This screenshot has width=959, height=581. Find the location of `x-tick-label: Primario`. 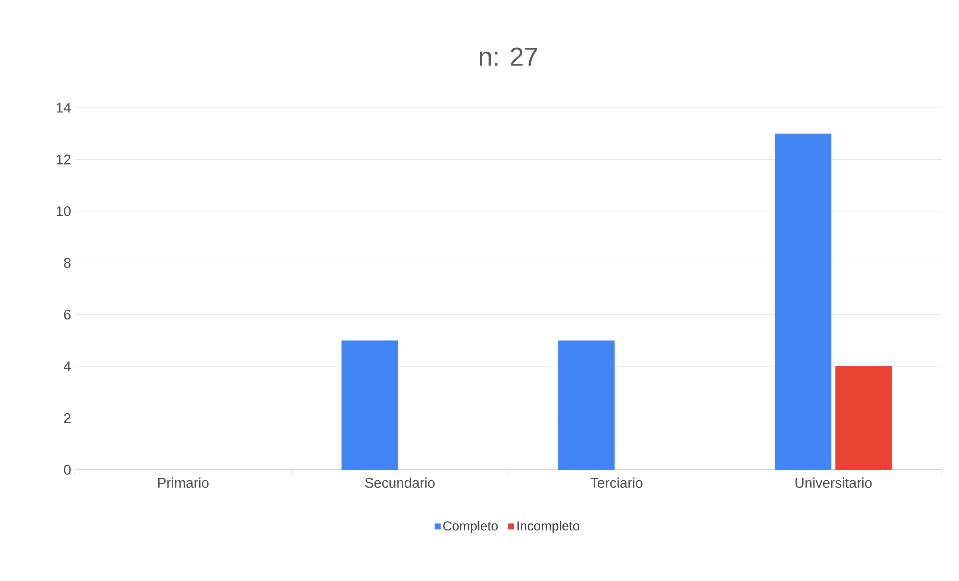

x-tick-label: Primario is located at coordinates (183, 483).